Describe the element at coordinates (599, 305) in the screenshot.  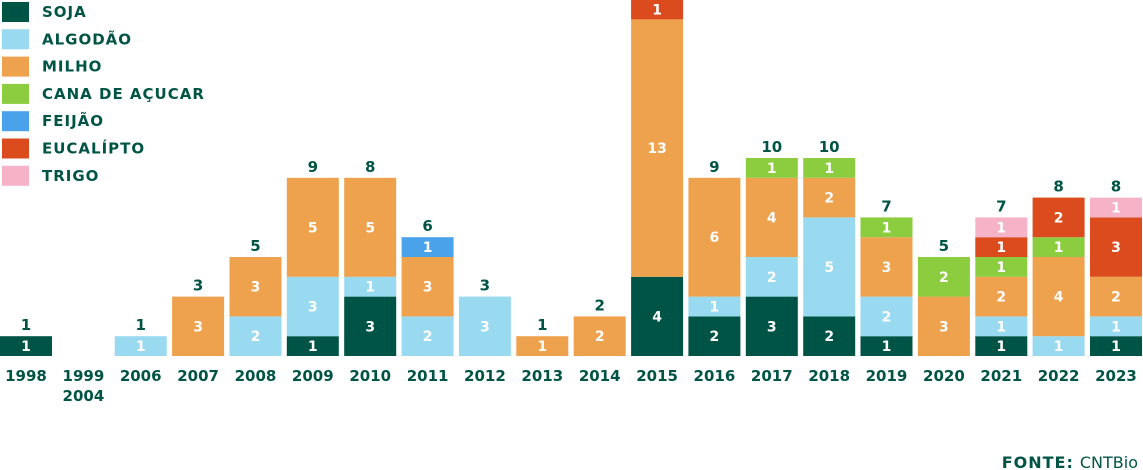
I see `bar-total-label: 2` at that location.